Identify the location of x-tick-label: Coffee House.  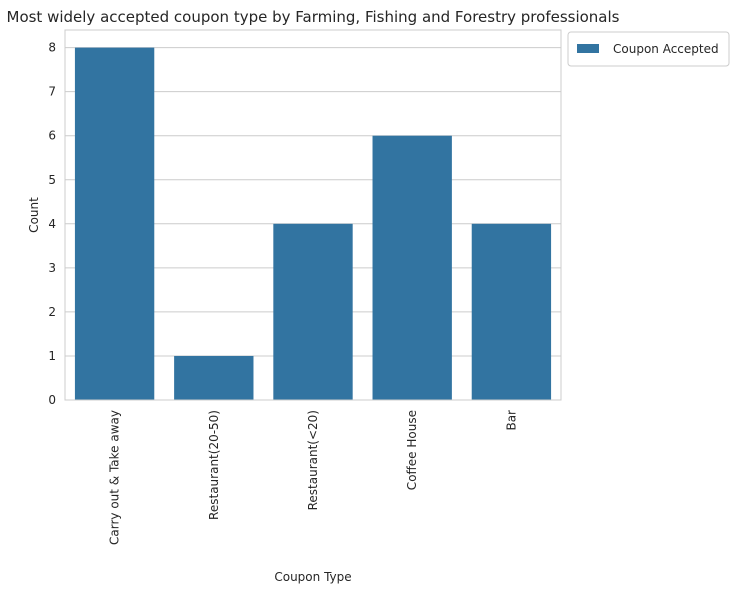
(412, 450).